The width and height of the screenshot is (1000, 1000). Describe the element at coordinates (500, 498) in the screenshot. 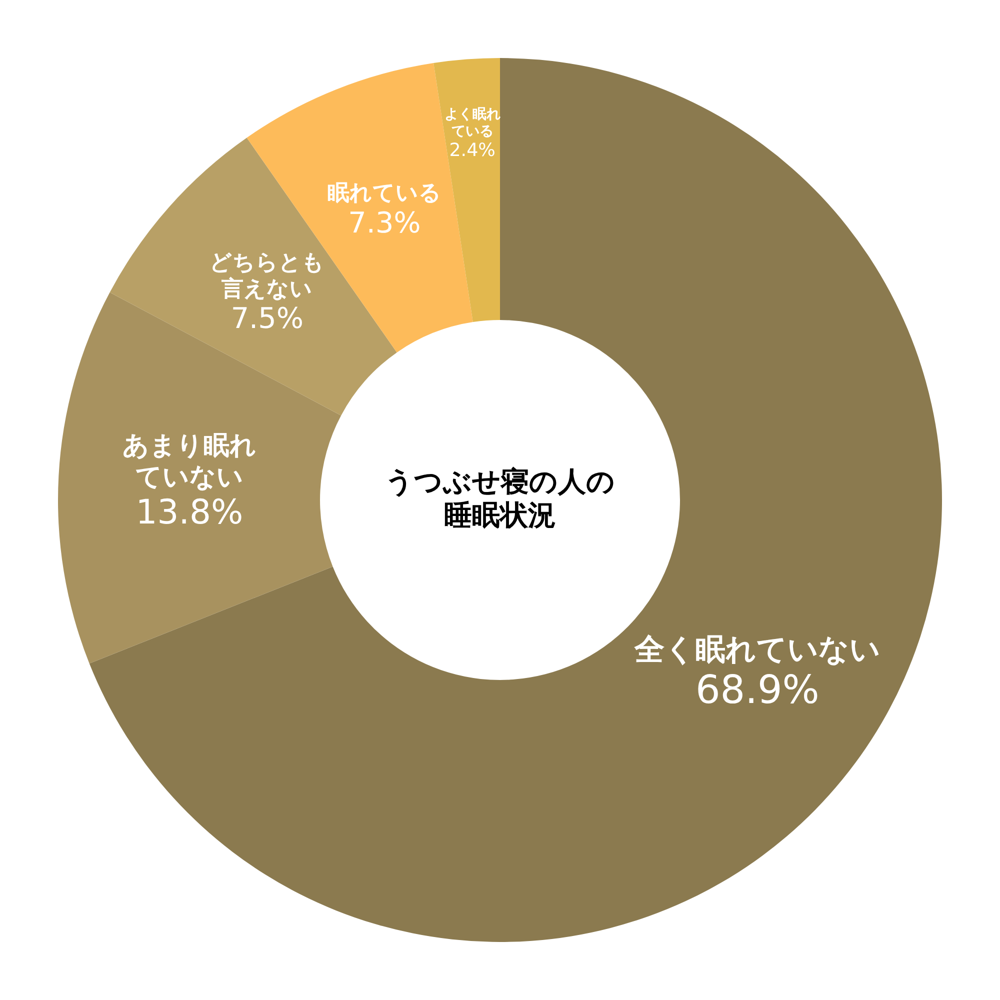

I see `title: うつぶせ寝の人の睡眠状況` at that location.